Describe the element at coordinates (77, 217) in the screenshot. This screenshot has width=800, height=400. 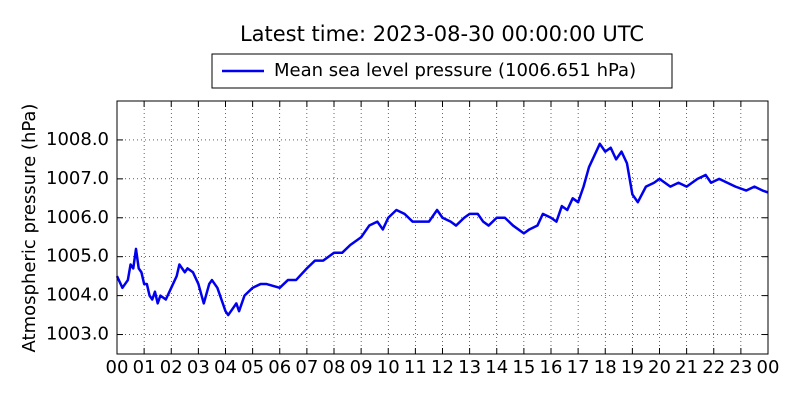
I see `y-tick-label: 1006.0` at that location.